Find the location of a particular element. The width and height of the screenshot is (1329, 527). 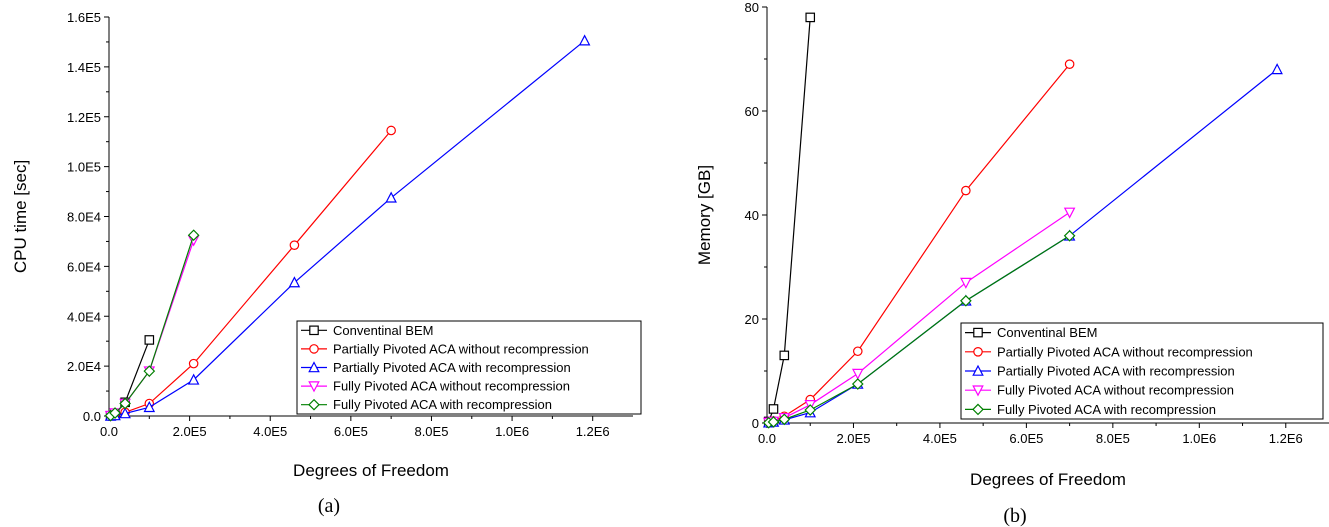

panel-caption: (a) is located at coordinates (329, 506).